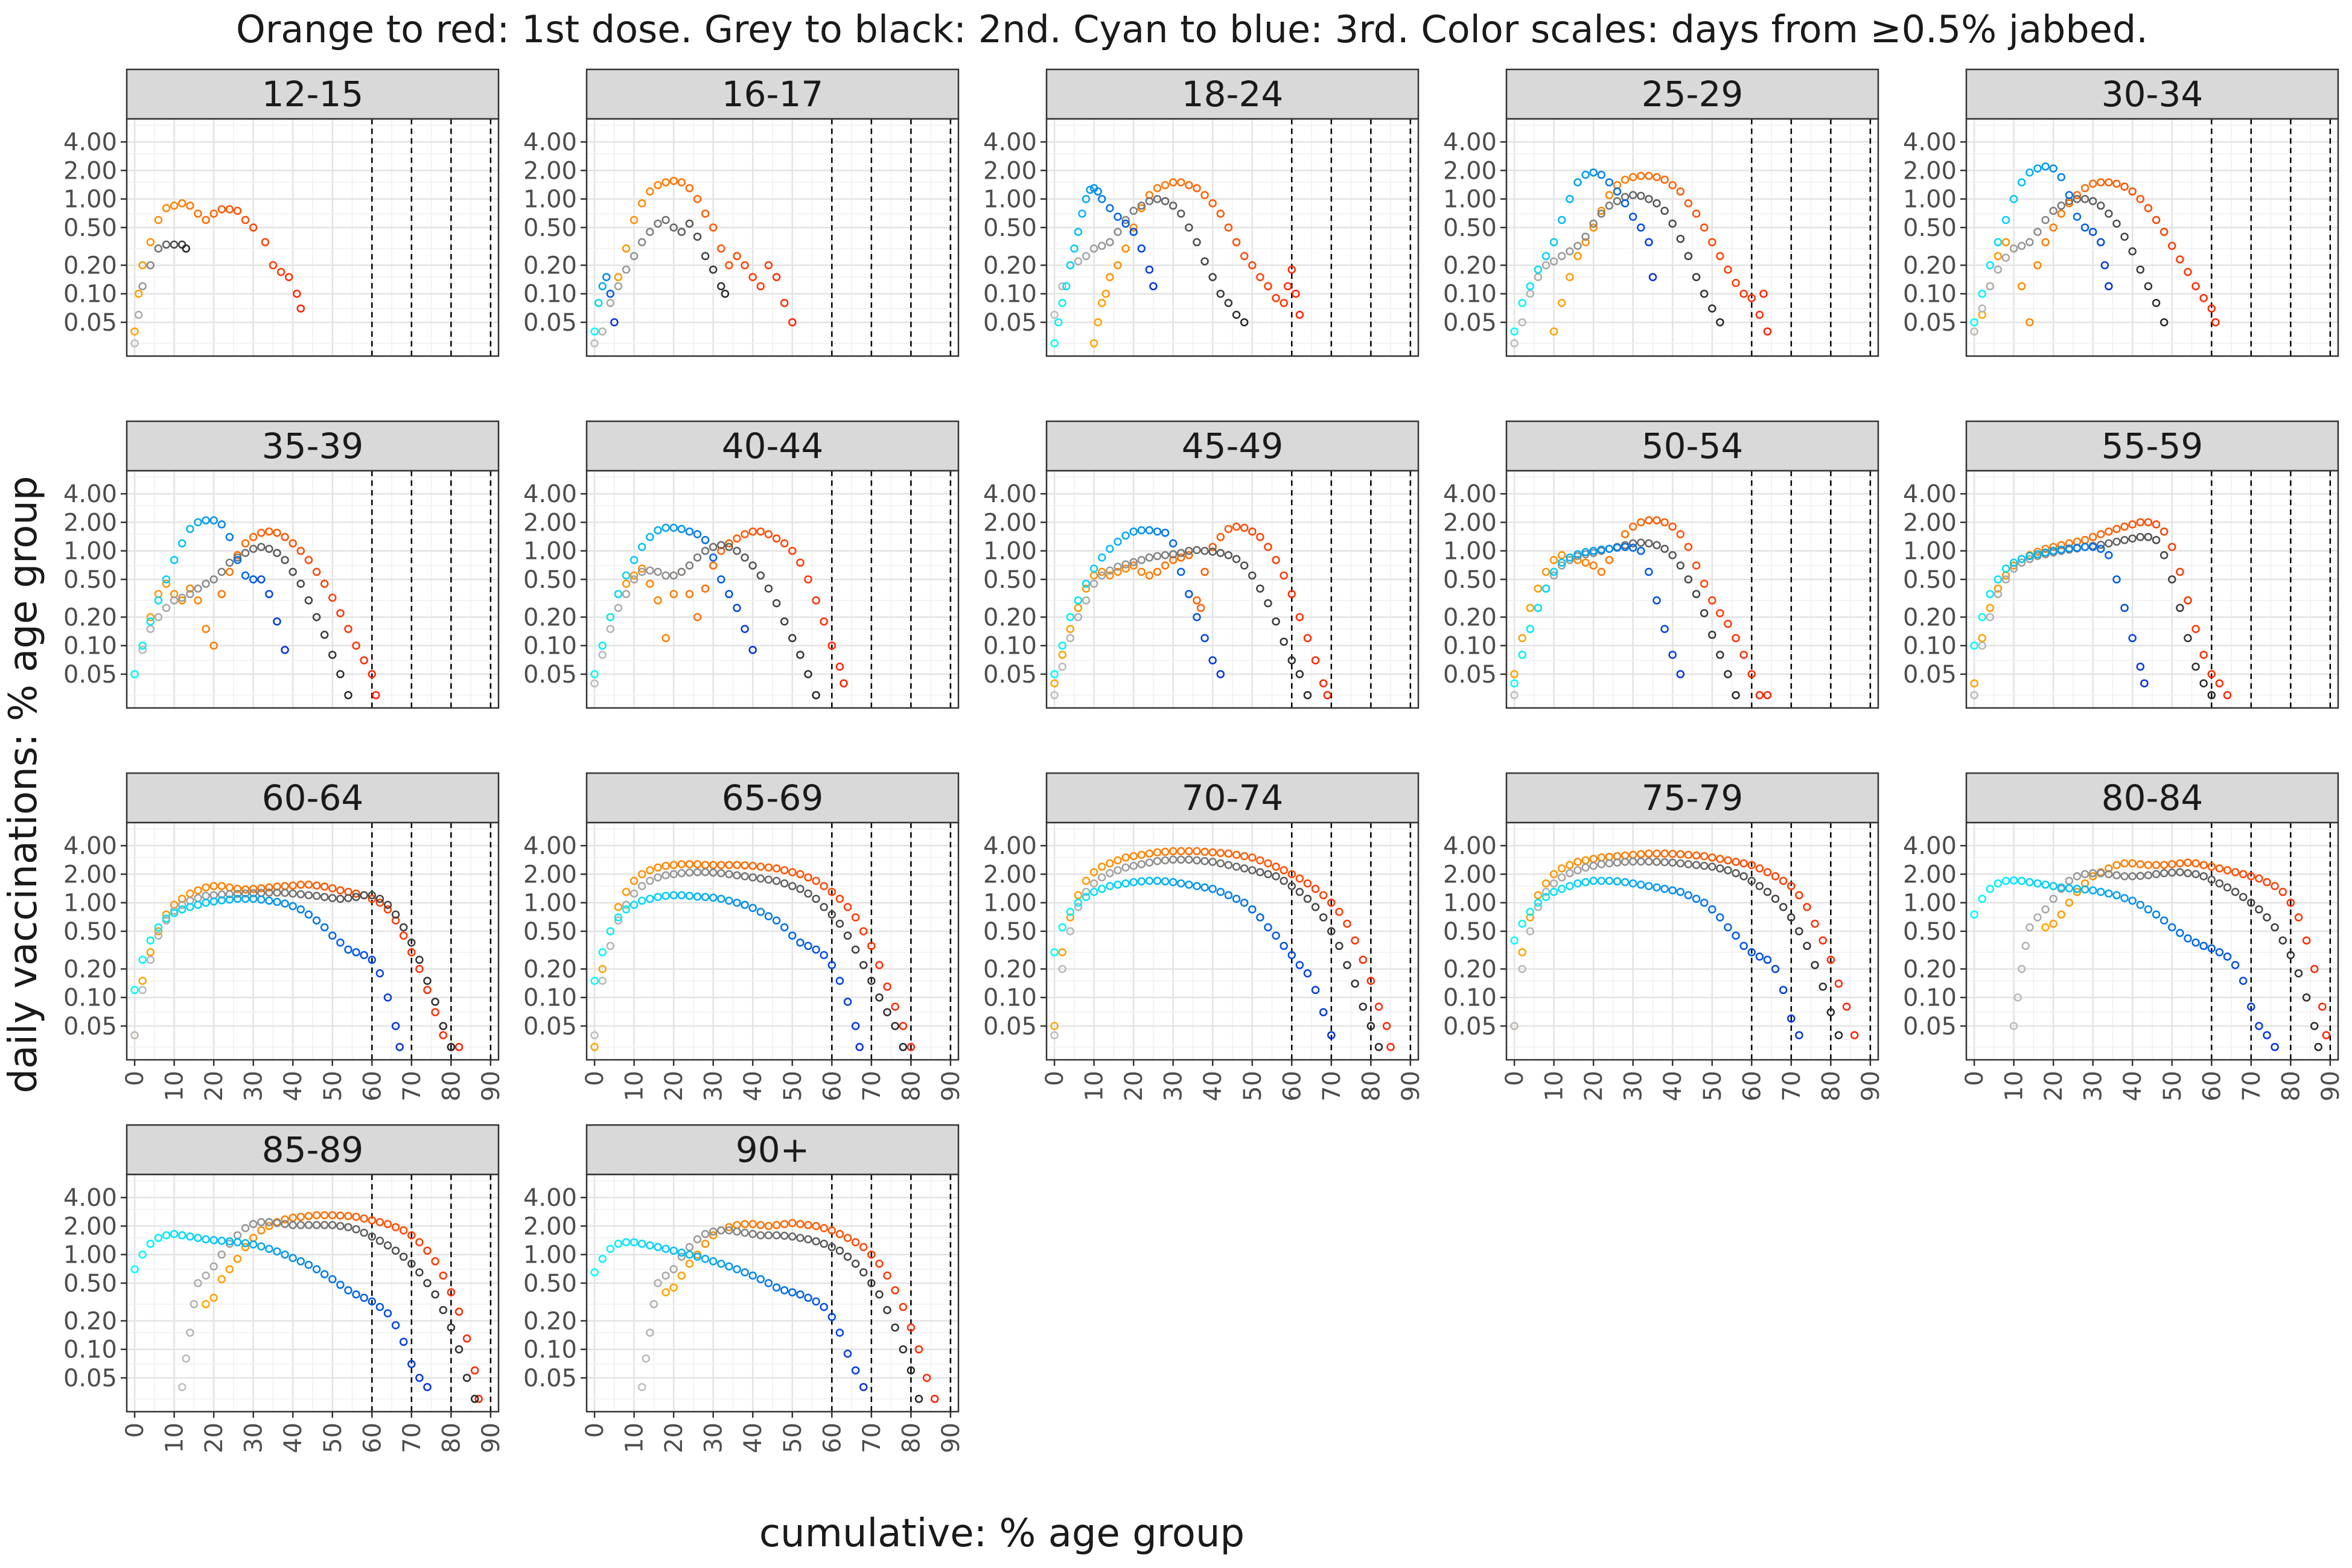 The image size is (2352, 1568). I want to click on gridlines, so click(772, 1293).